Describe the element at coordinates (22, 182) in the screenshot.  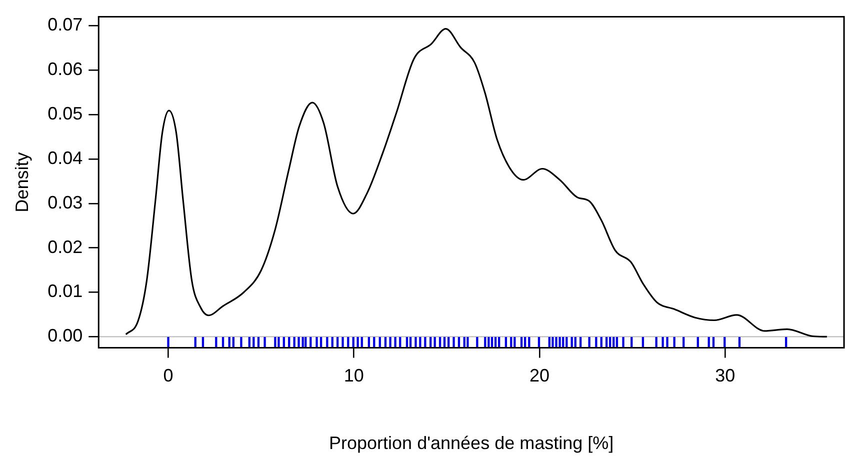
I see `y-axis-title: Density` at that location.